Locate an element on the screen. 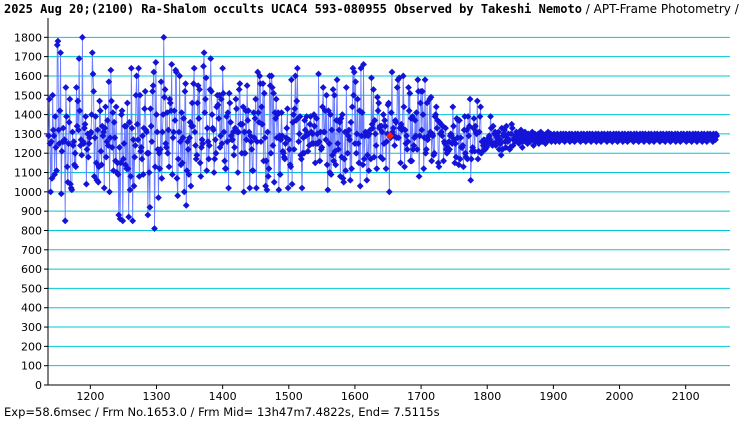 The width and height of the screenshot is (740, 425). x-tick-label-1700: 1700 is located at coordinates (421, 396).